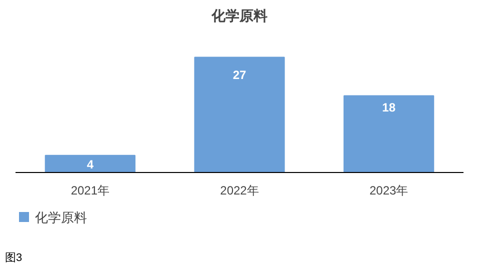 The height and width of the screenshot is (277, 480). Describe the element at coordinates (90, 164) in the screenshot. I see `data-label: 4` at that location.